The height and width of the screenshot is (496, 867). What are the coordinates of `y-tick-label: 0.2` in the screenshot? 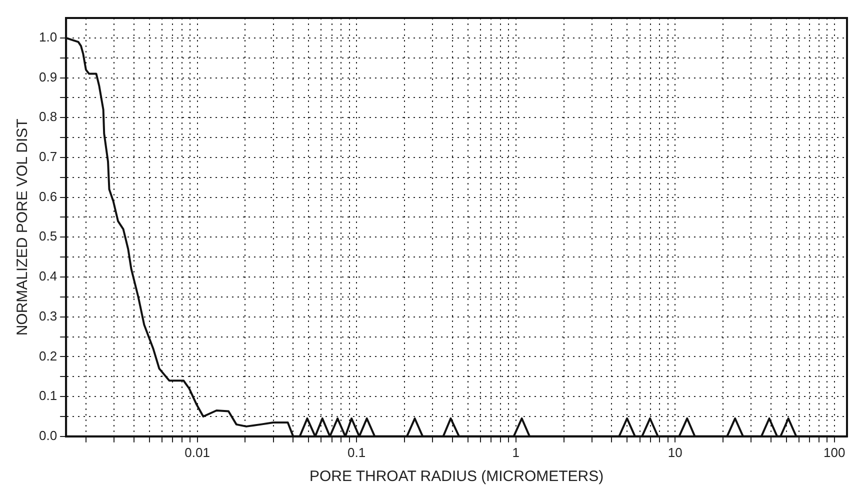 It's located at (48, 356).